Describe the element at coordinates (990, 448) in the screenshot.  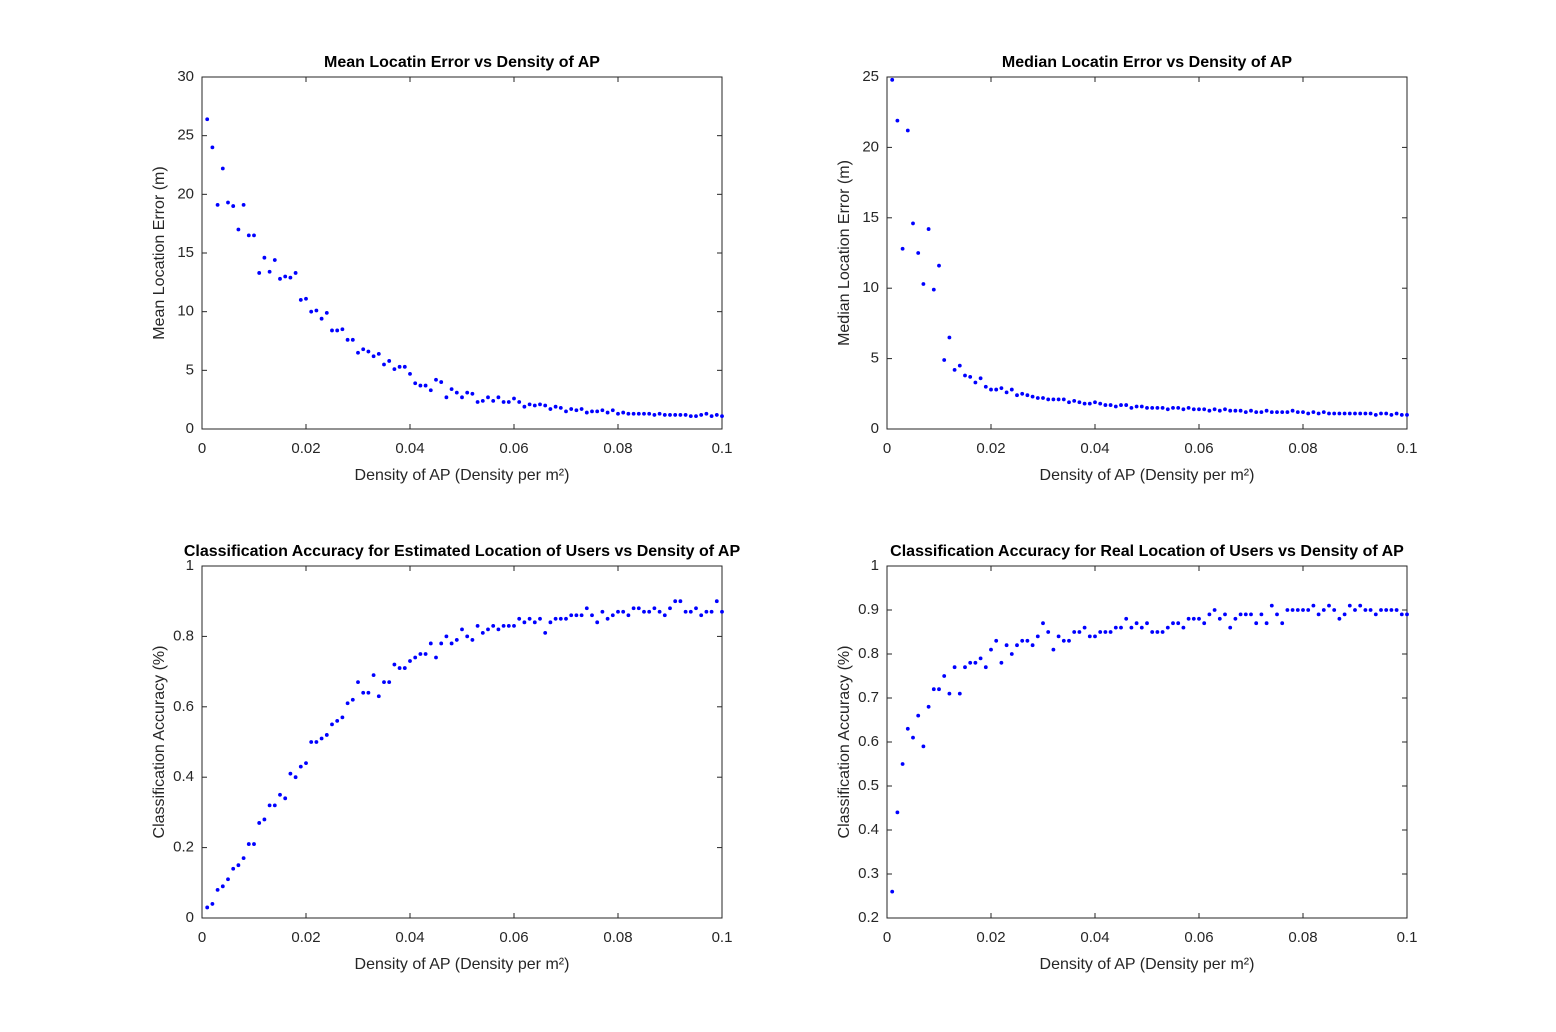
I see `x-tick-label: 0.02` at that location.